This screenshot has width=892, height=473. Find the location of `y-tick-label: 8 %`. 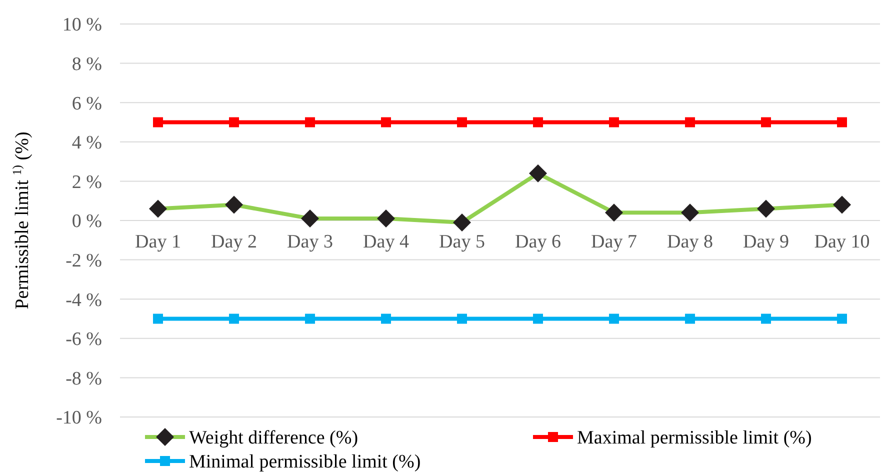

y-tick-label: 8 % is located at coordinates (87, 64).